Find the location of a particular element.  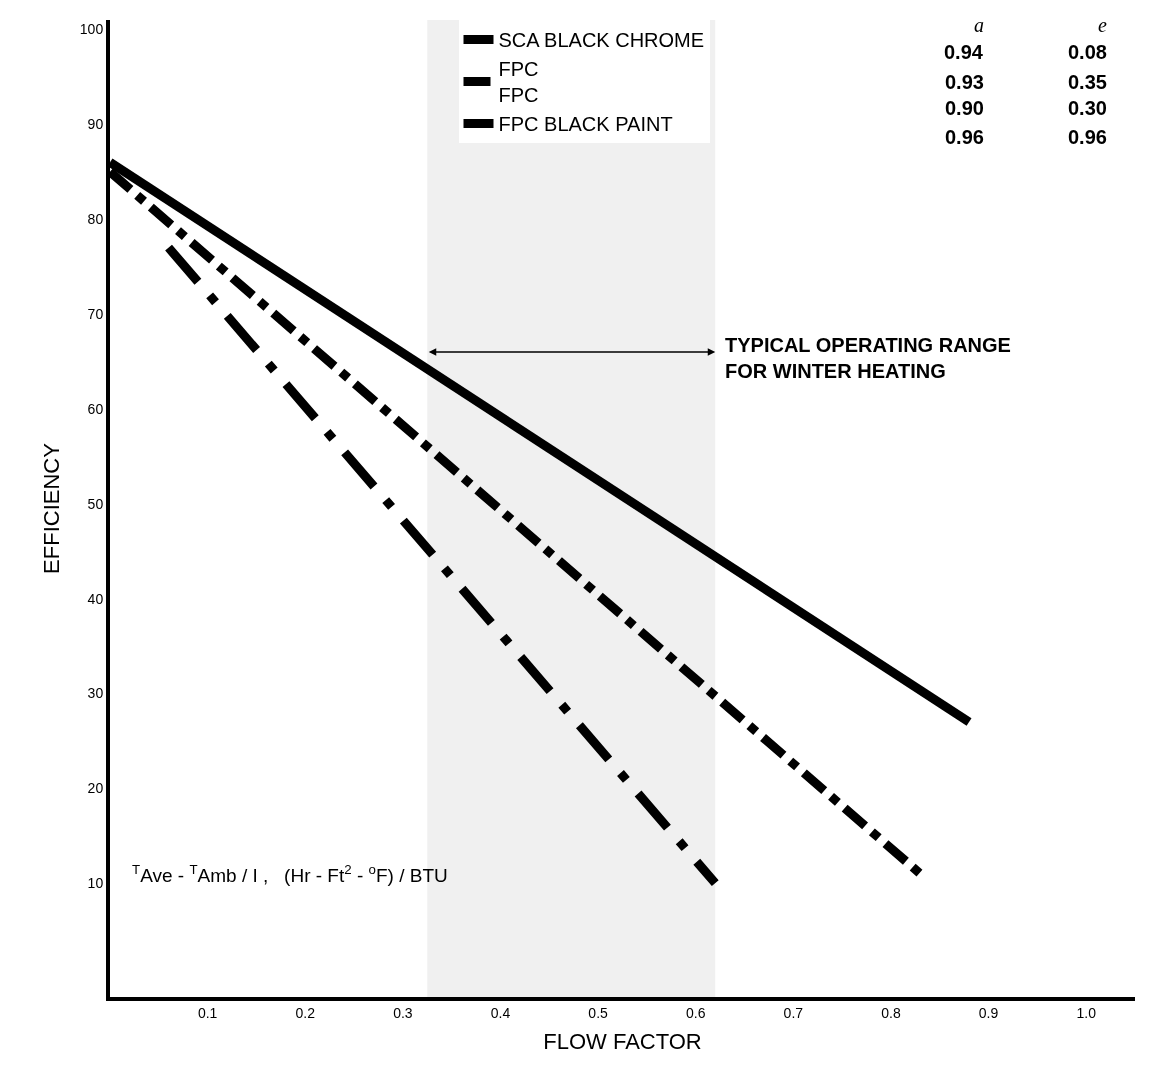

y-tick-label: 60 is located at coordinates (95, 408).